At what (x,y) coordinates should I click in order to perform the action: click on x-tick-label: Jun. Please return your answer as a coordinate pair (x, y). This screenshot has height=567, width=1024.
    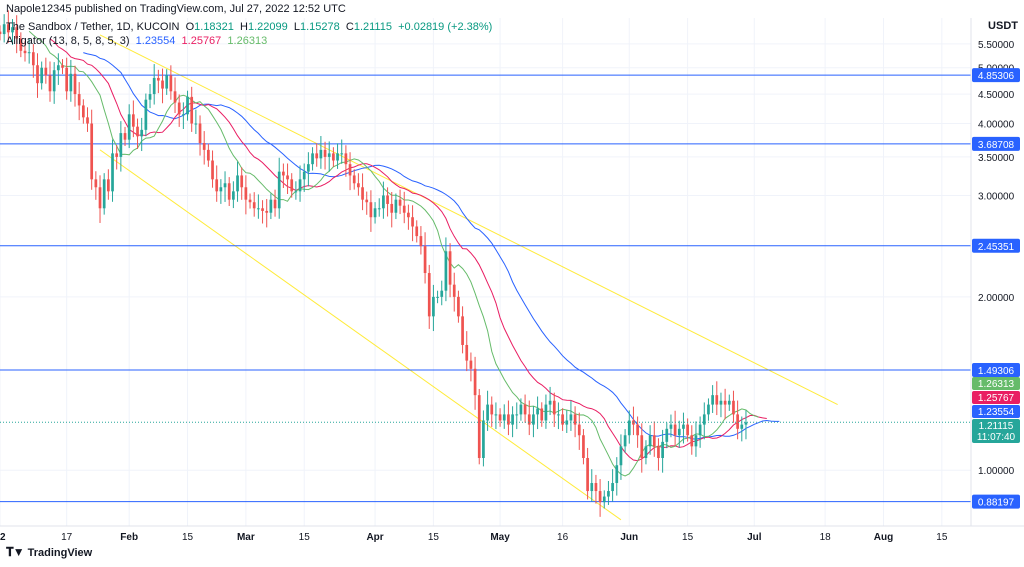
    Looking at the image, I should click on (629, 537).